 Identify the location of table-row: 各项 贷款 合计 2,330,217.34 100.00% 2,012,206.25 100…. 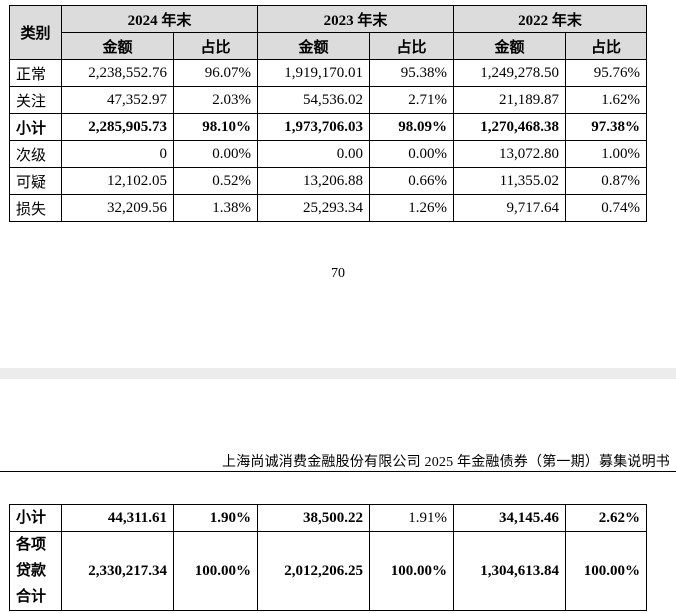
(328, 571).